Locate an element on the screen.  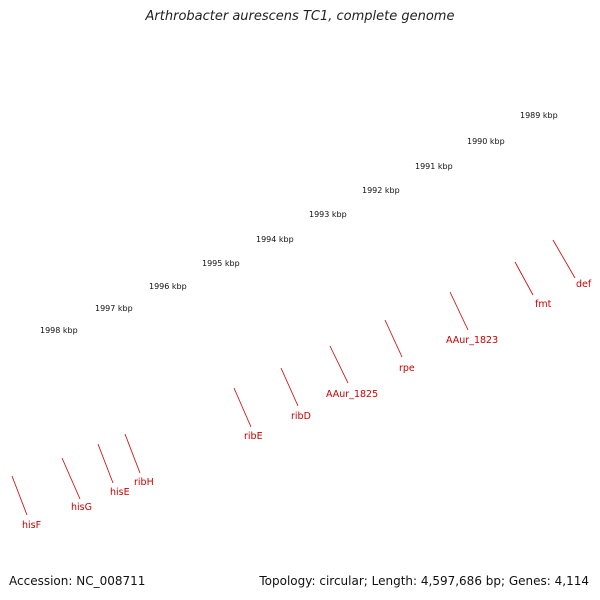
gene-label: fmt is located at coordinates (543, 304).